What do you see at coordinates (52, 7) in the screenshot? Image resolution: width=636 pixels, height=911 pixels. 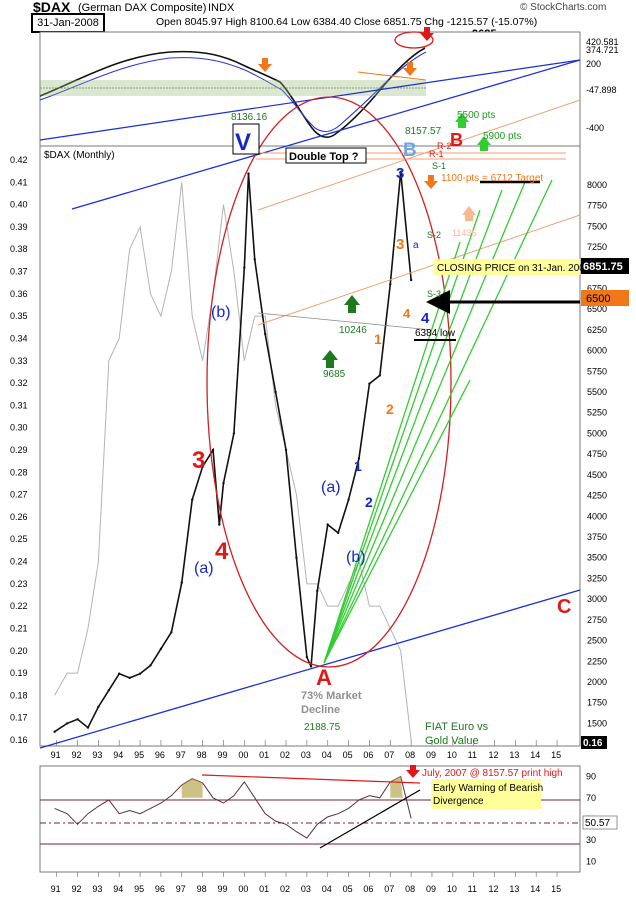 I see `symbol-label: $DAX` at bounding box center [52, 7].